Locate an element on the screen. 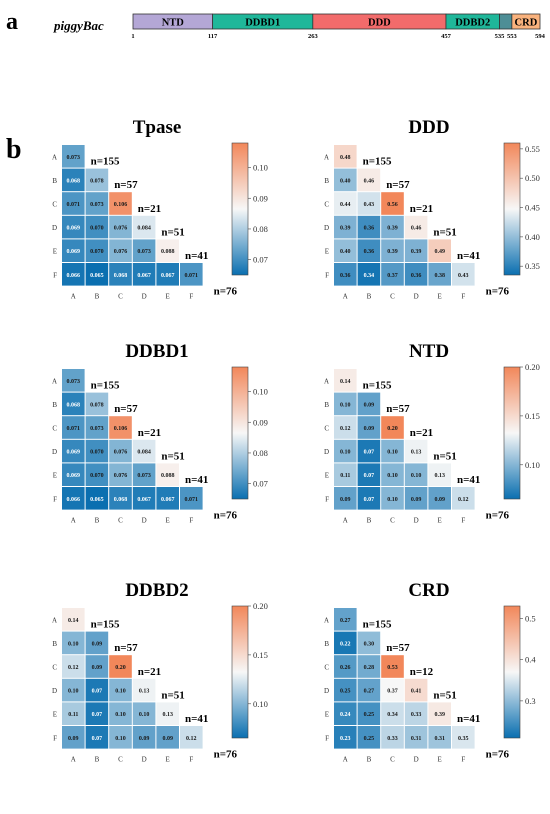 The width and height of the screenshot is (550, 814). heatmap-title: DDBD2 is located at coordinates (156, 590).